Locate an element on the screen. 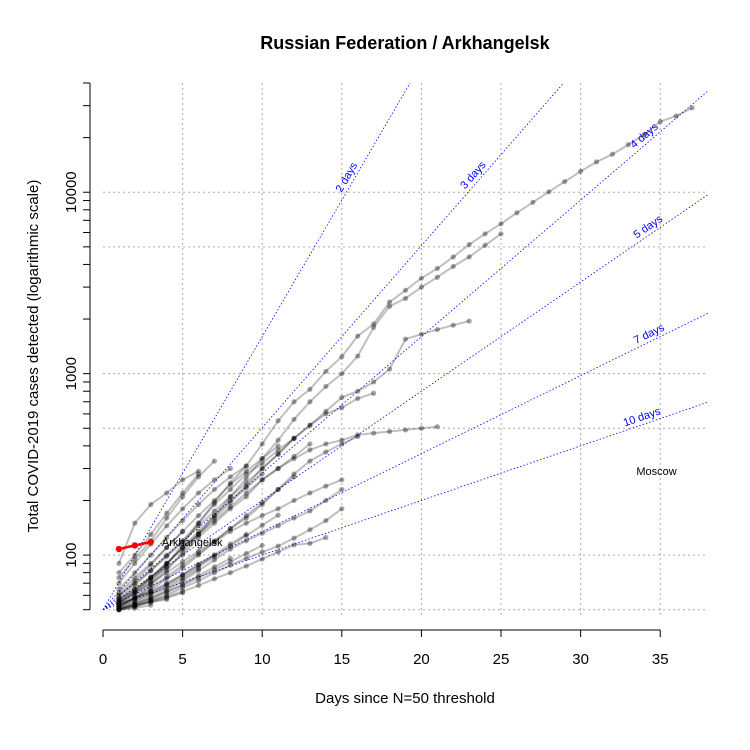 Image resolution: width=750 pixels, height=750 pixels. annotation-label: Moscow is located at coordinates (656, 472).